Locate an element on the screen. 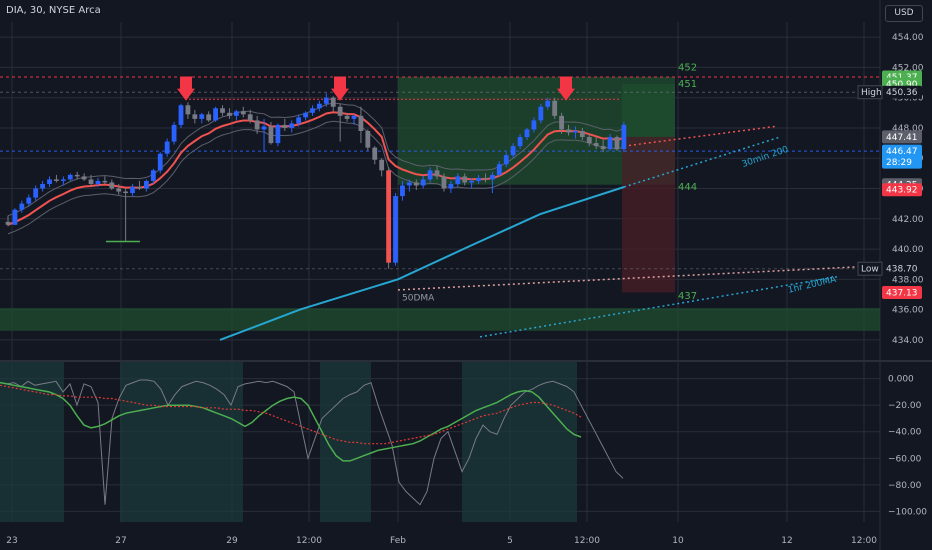  projection-line is located at coordinates (639, 277).